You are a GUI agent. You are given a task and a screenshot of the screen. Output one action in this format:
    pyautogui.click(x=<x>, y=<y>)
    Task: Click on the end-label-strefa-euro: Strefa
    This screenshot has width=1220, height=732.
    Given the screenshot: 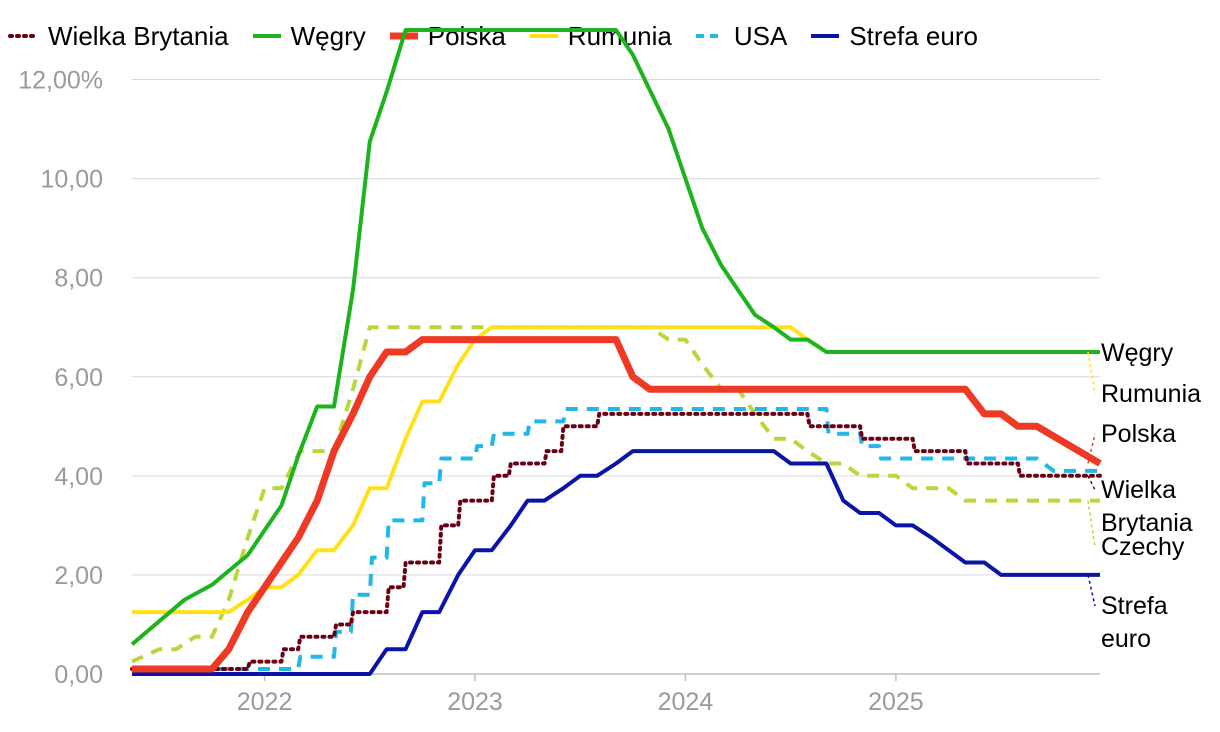 What is the action you would take?
    pyautogui.click(x=1134, y=606)
    